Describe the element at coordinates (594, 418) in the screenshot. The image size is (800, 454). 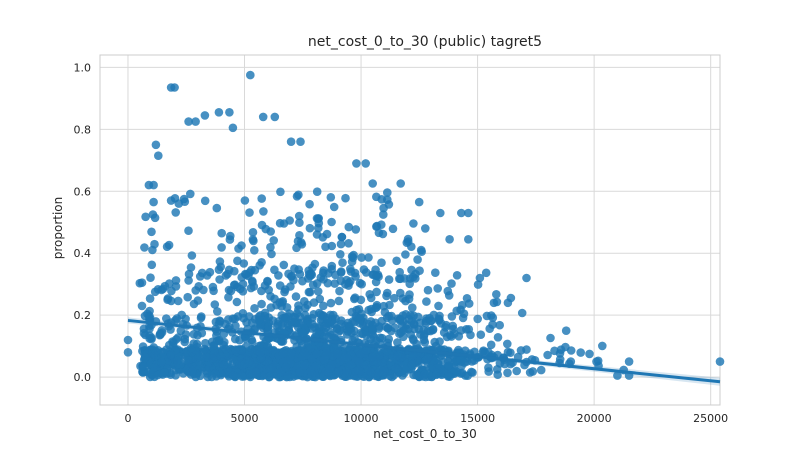
I see `x-tick-label: 20000` at that location.